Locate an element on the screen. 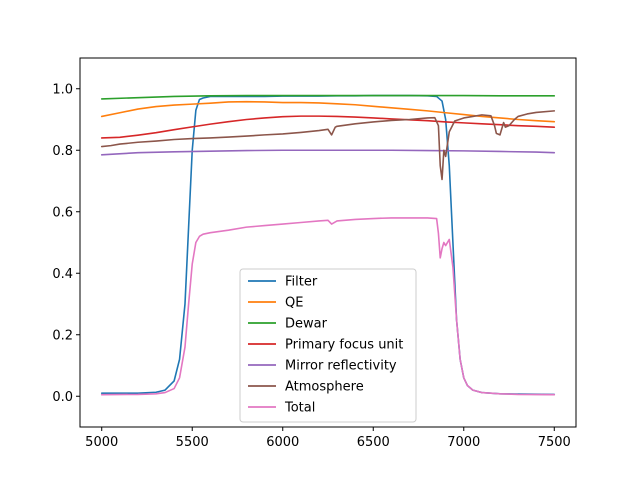  legend-label-mirror-reflectivity: Mirror reflectivity is located at coordinates (341, 366).